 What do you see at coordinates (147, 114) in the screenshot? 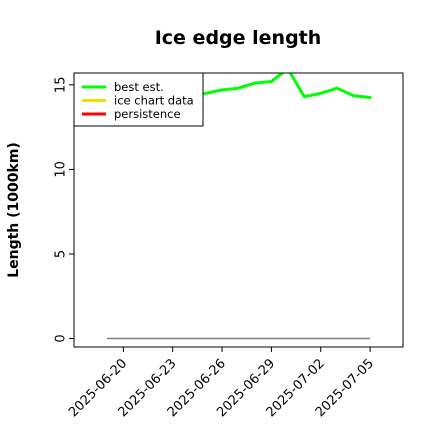
I see `legend-label-2: persistence` at bounding box center [147, 114].